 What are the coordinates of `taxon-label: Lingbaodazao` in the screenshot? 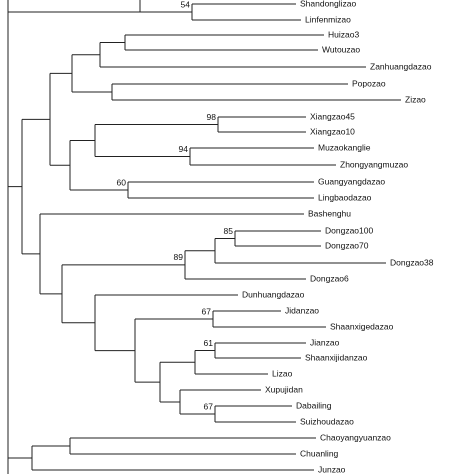 It's located at (345, 197).